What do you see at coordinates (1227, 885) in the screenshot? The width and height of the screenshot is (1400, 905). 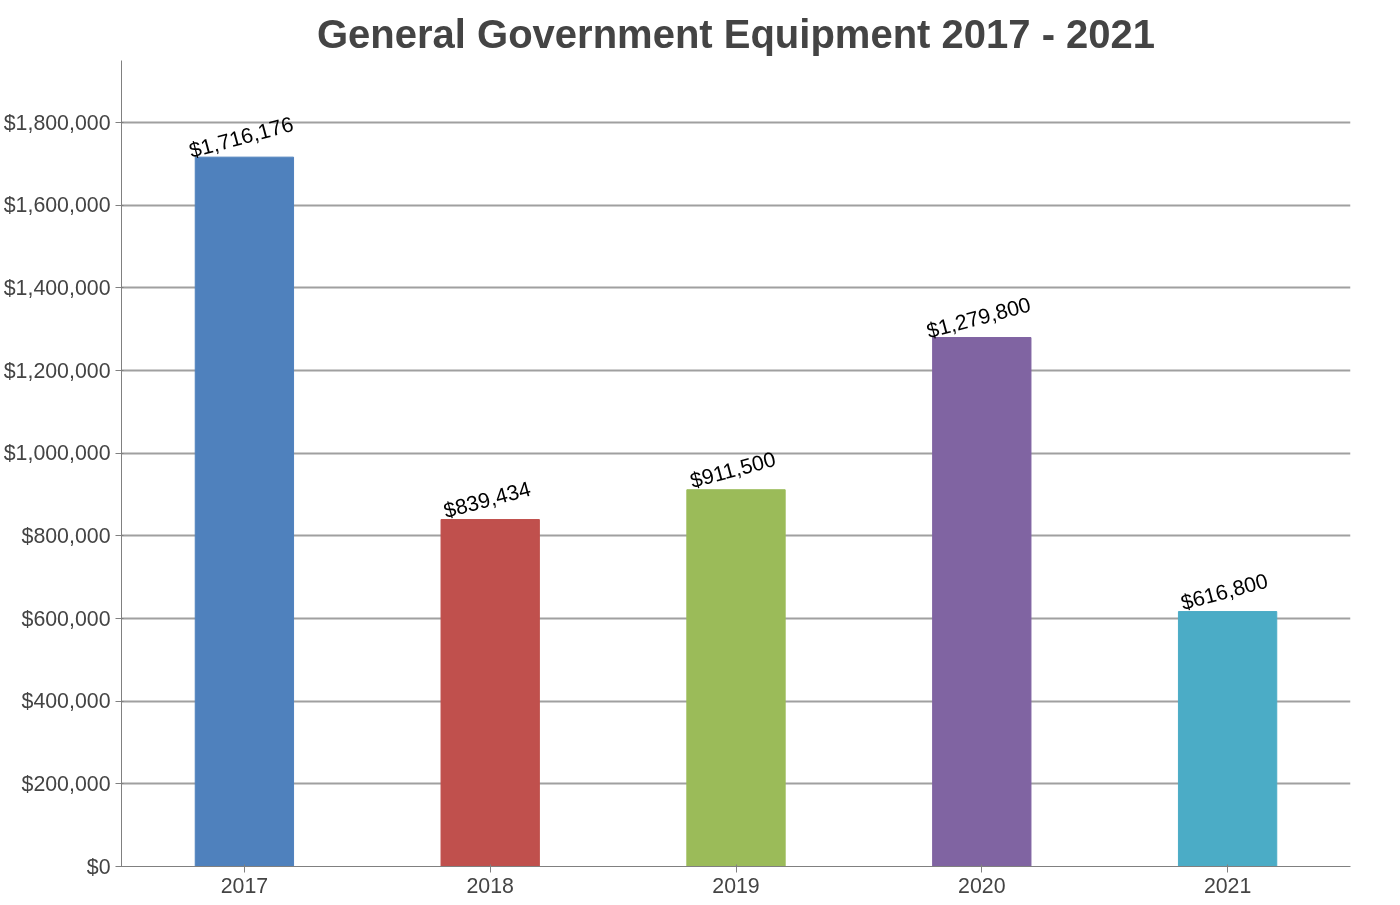 I see `x-tick-label: 2021` at bounding box center [1227, 885].